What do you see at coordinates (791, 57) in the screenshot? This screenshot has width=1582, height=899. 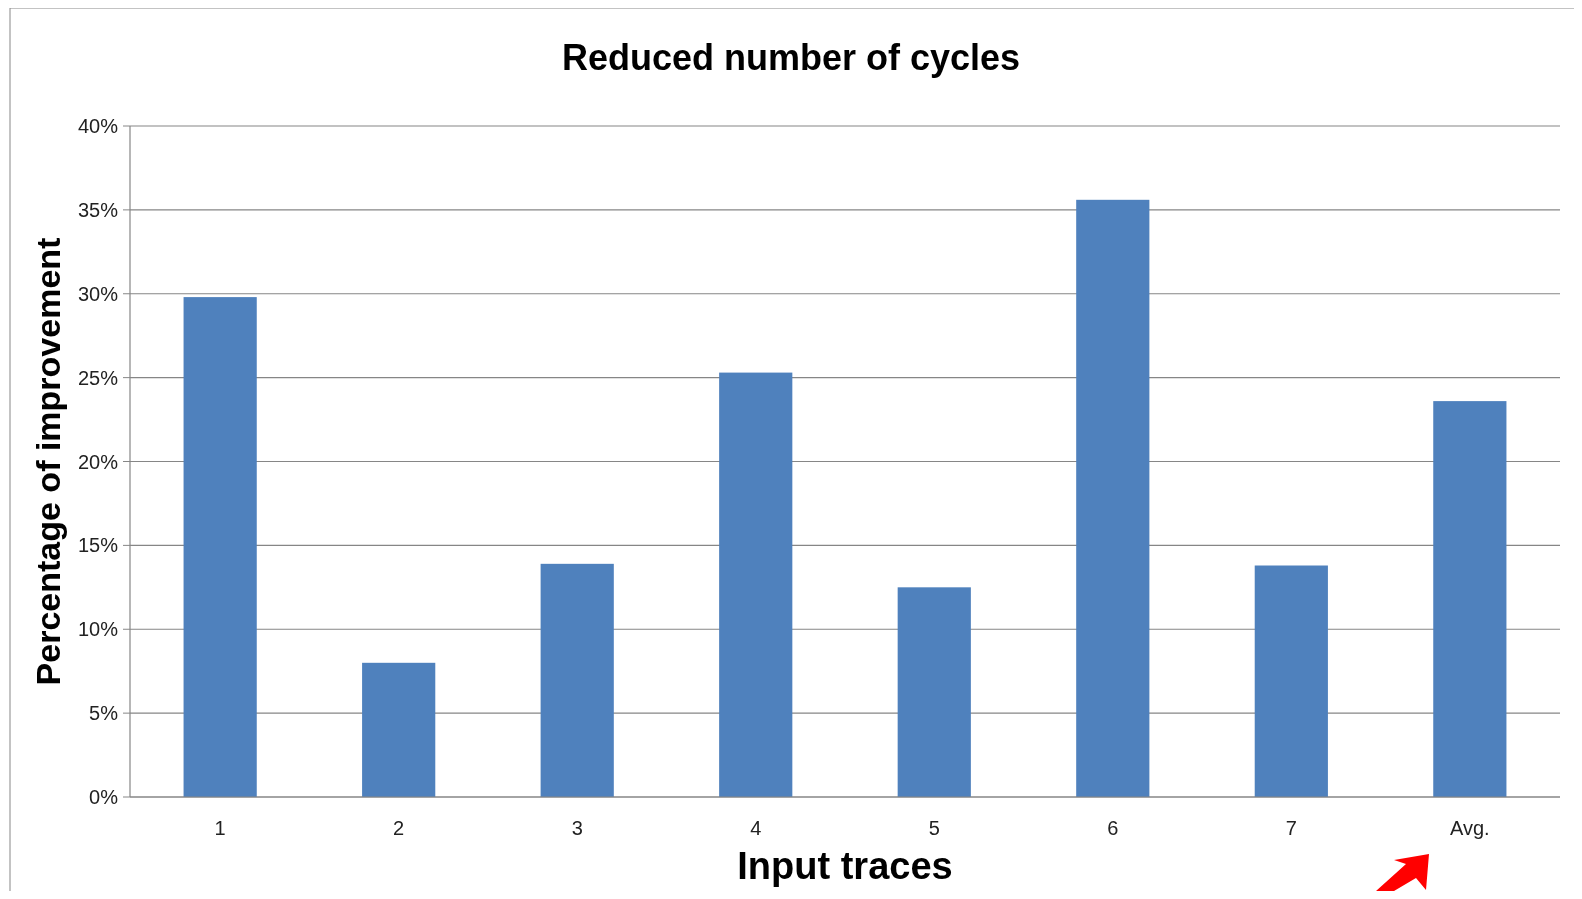 I see `chart-title: Reduced number of cycles` at bounding box center [791, 57].